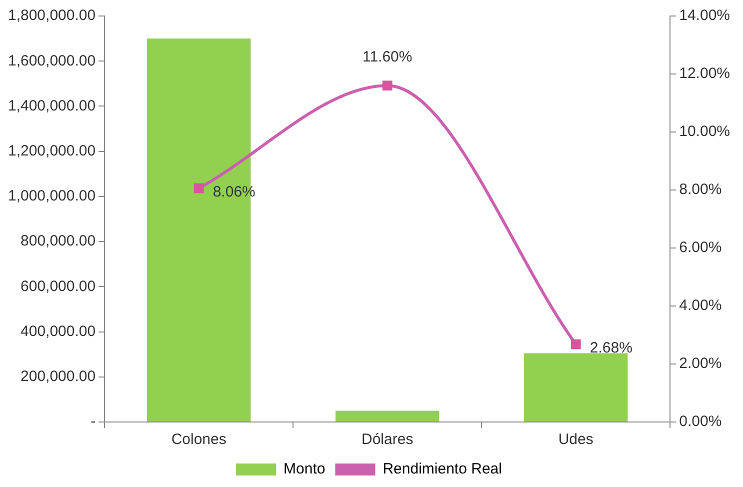  Describe the element at coordinates (700, 189) in the screenshot. I see `y2-tick-label: 8.00%` at that location.